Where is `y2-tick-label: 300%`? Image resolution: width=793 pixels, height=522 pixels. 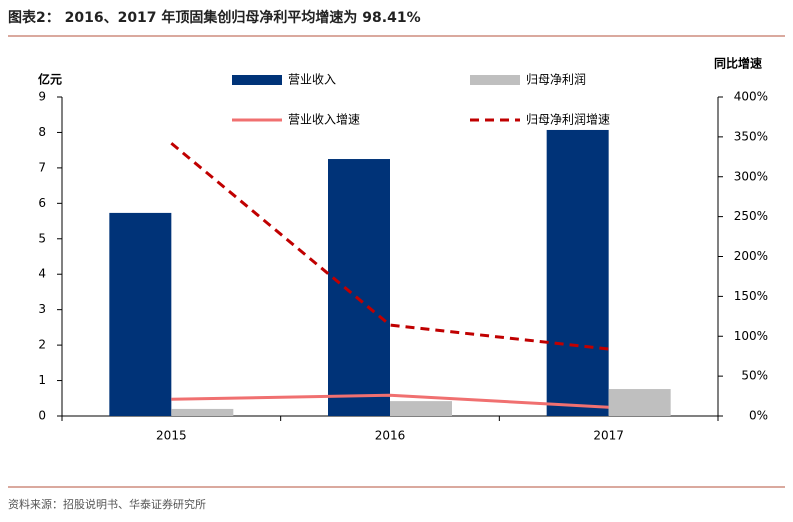 y2-tick-label: 300% is located at coordinates (751, 176).